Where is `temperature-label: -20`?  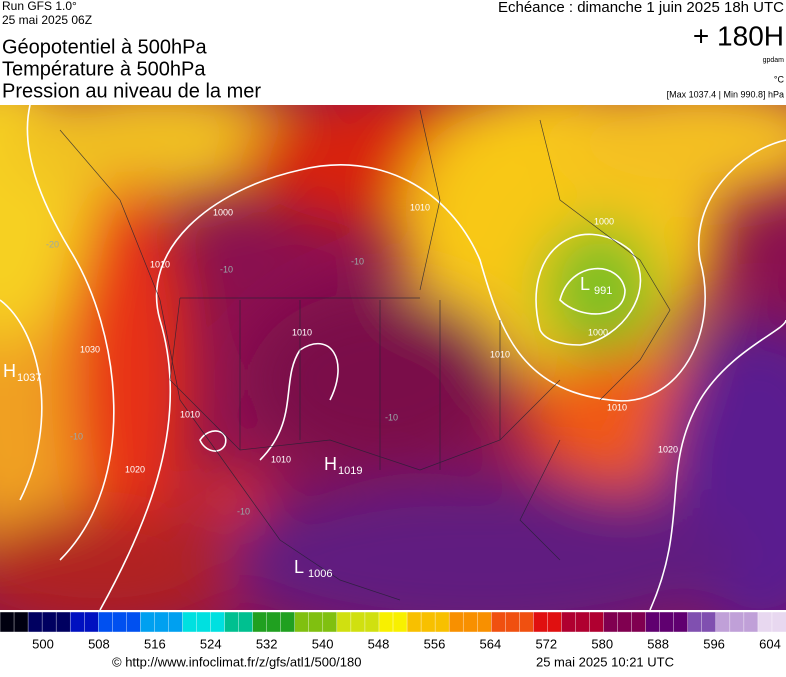 temperature-label: -20 is located at coordinates (52, 244).